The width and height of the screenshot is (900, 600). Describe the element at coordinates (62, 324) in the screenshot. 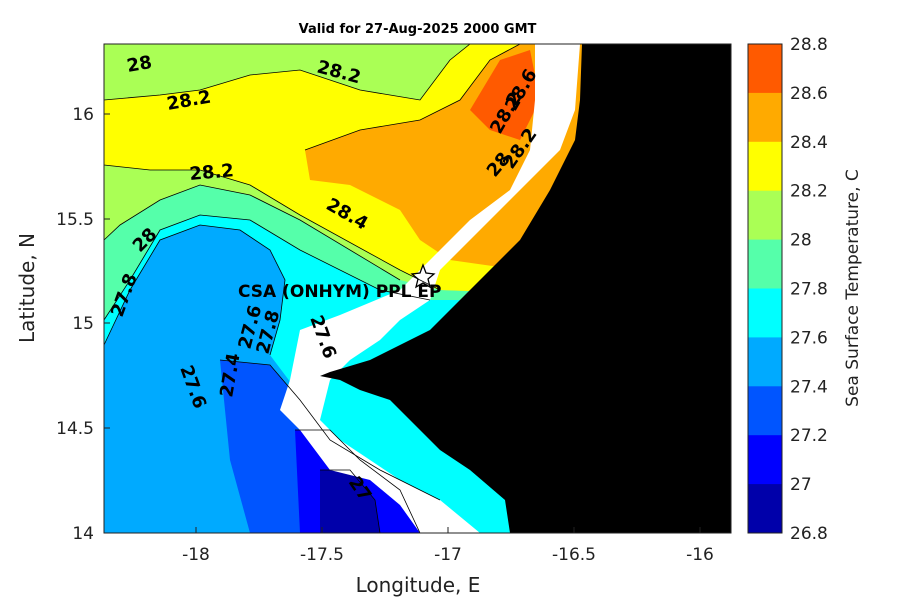

I see `y-axis: 16 15.5 15 14.5 14 Latitude, N` at that location.